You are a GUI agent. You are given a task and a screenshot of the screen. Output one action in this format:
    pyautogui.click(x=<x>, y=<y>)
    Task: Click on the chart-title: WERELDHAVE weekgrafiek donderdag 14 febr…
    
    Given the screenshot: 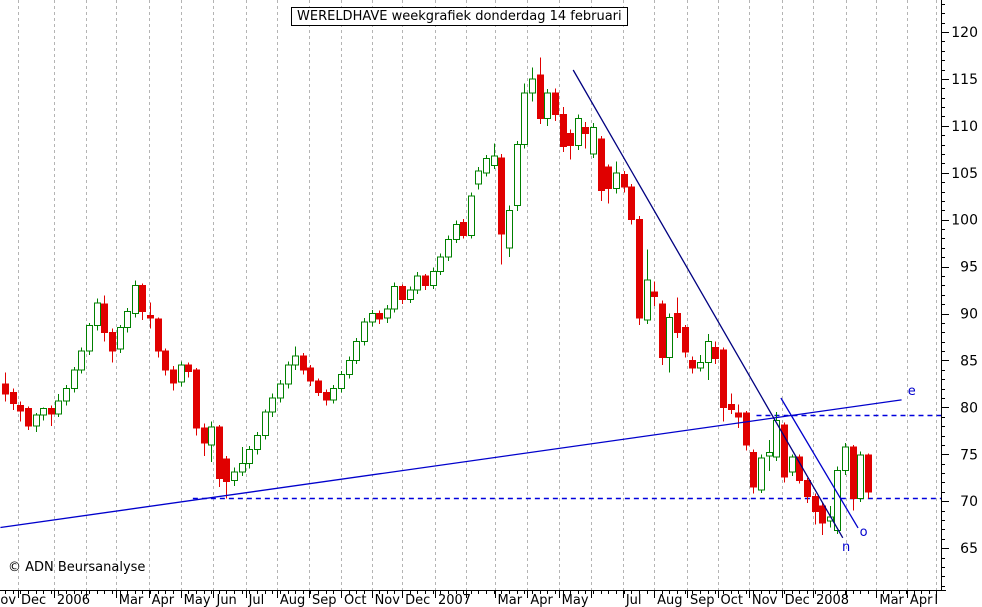 What is the action you would take?
    pyautogui.click(x=459, y=16)
    